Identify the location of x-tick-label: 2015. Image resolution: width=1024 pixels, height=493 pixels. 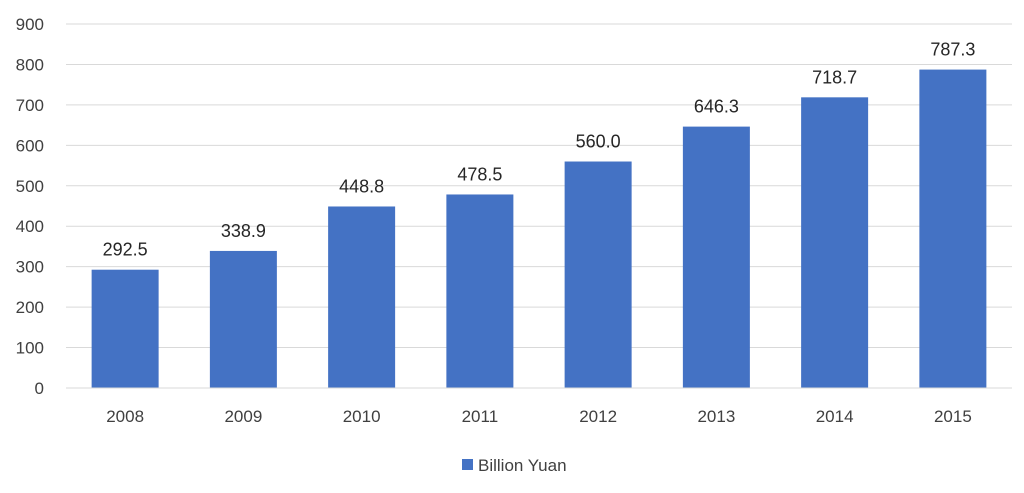
(953, 416).